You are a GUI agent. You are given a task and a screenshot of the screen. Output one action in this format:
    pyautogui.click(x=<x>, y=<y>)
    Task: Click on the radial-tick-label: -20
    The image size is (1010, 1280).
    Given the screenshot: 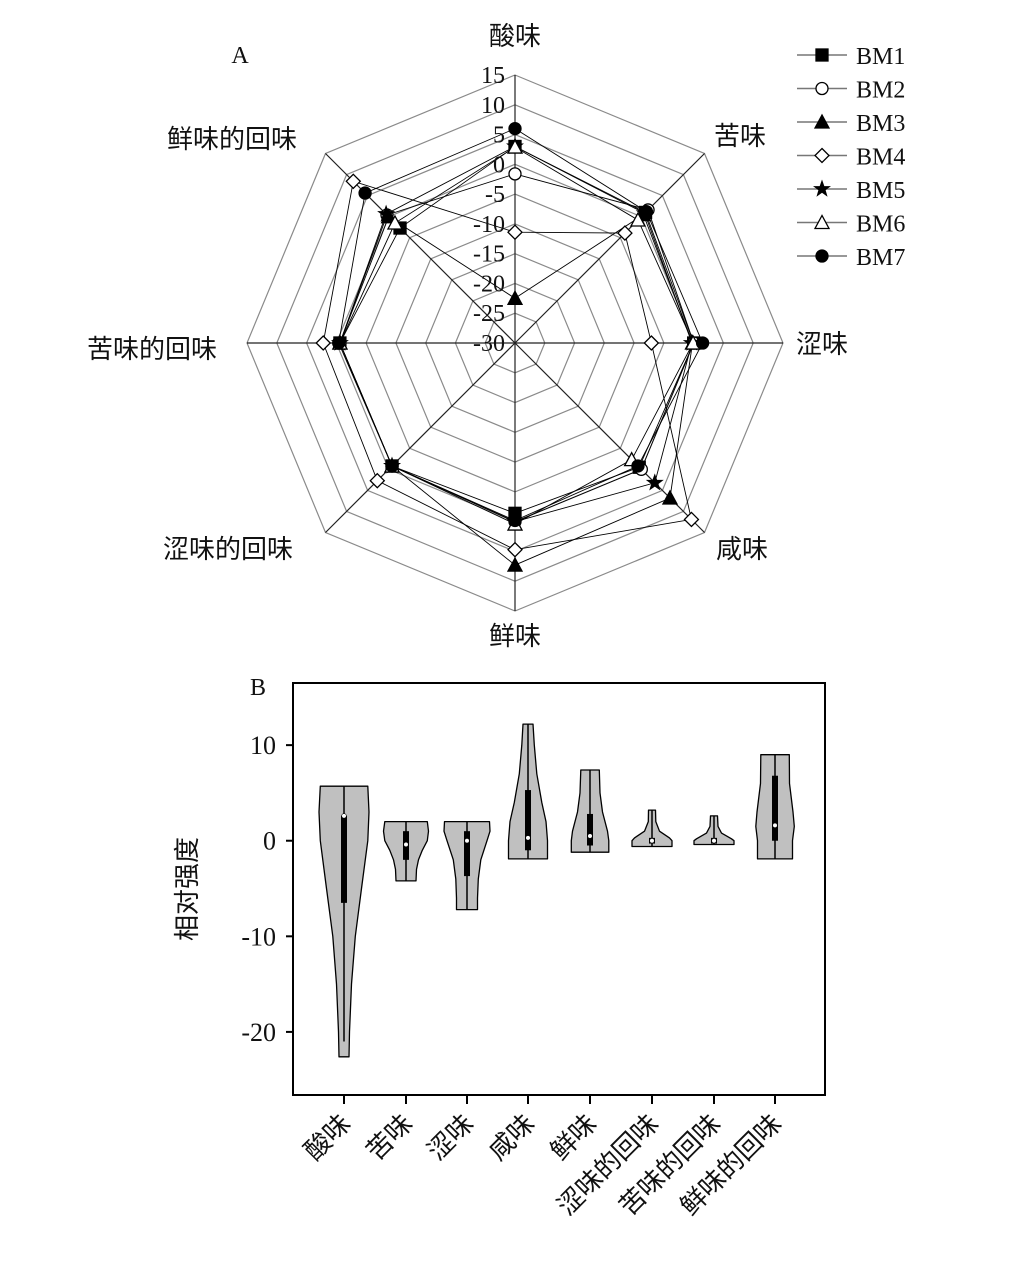 What is the action you would take?
    pyautogui.click(x=489, y=284)
    